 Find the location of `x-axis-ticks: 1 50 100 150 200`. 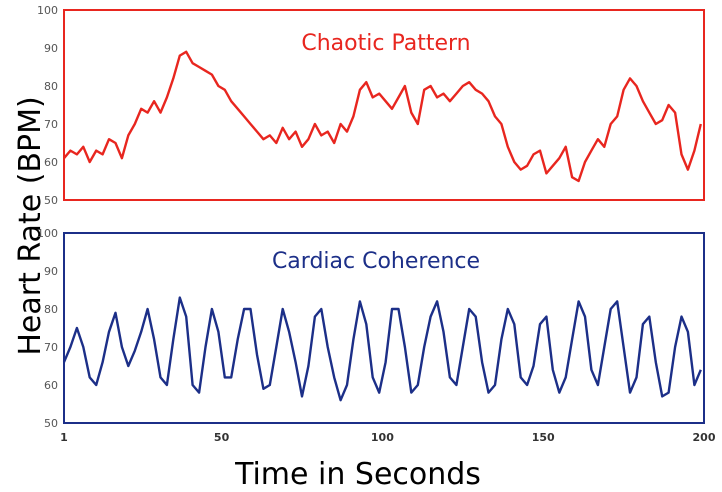

x-axis-ticks: 1 50 100 150 200 is located at coordinates (388, 437).